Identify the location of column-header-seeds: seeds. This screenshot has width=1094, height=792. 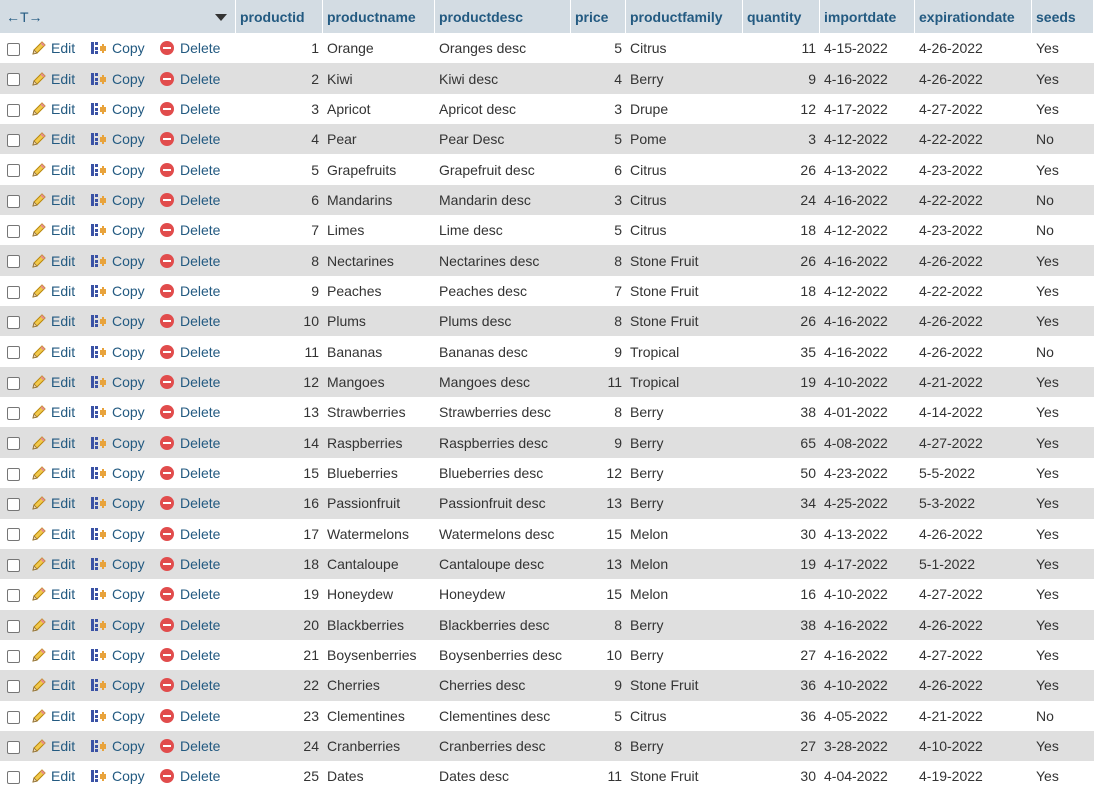
(1063, 16).